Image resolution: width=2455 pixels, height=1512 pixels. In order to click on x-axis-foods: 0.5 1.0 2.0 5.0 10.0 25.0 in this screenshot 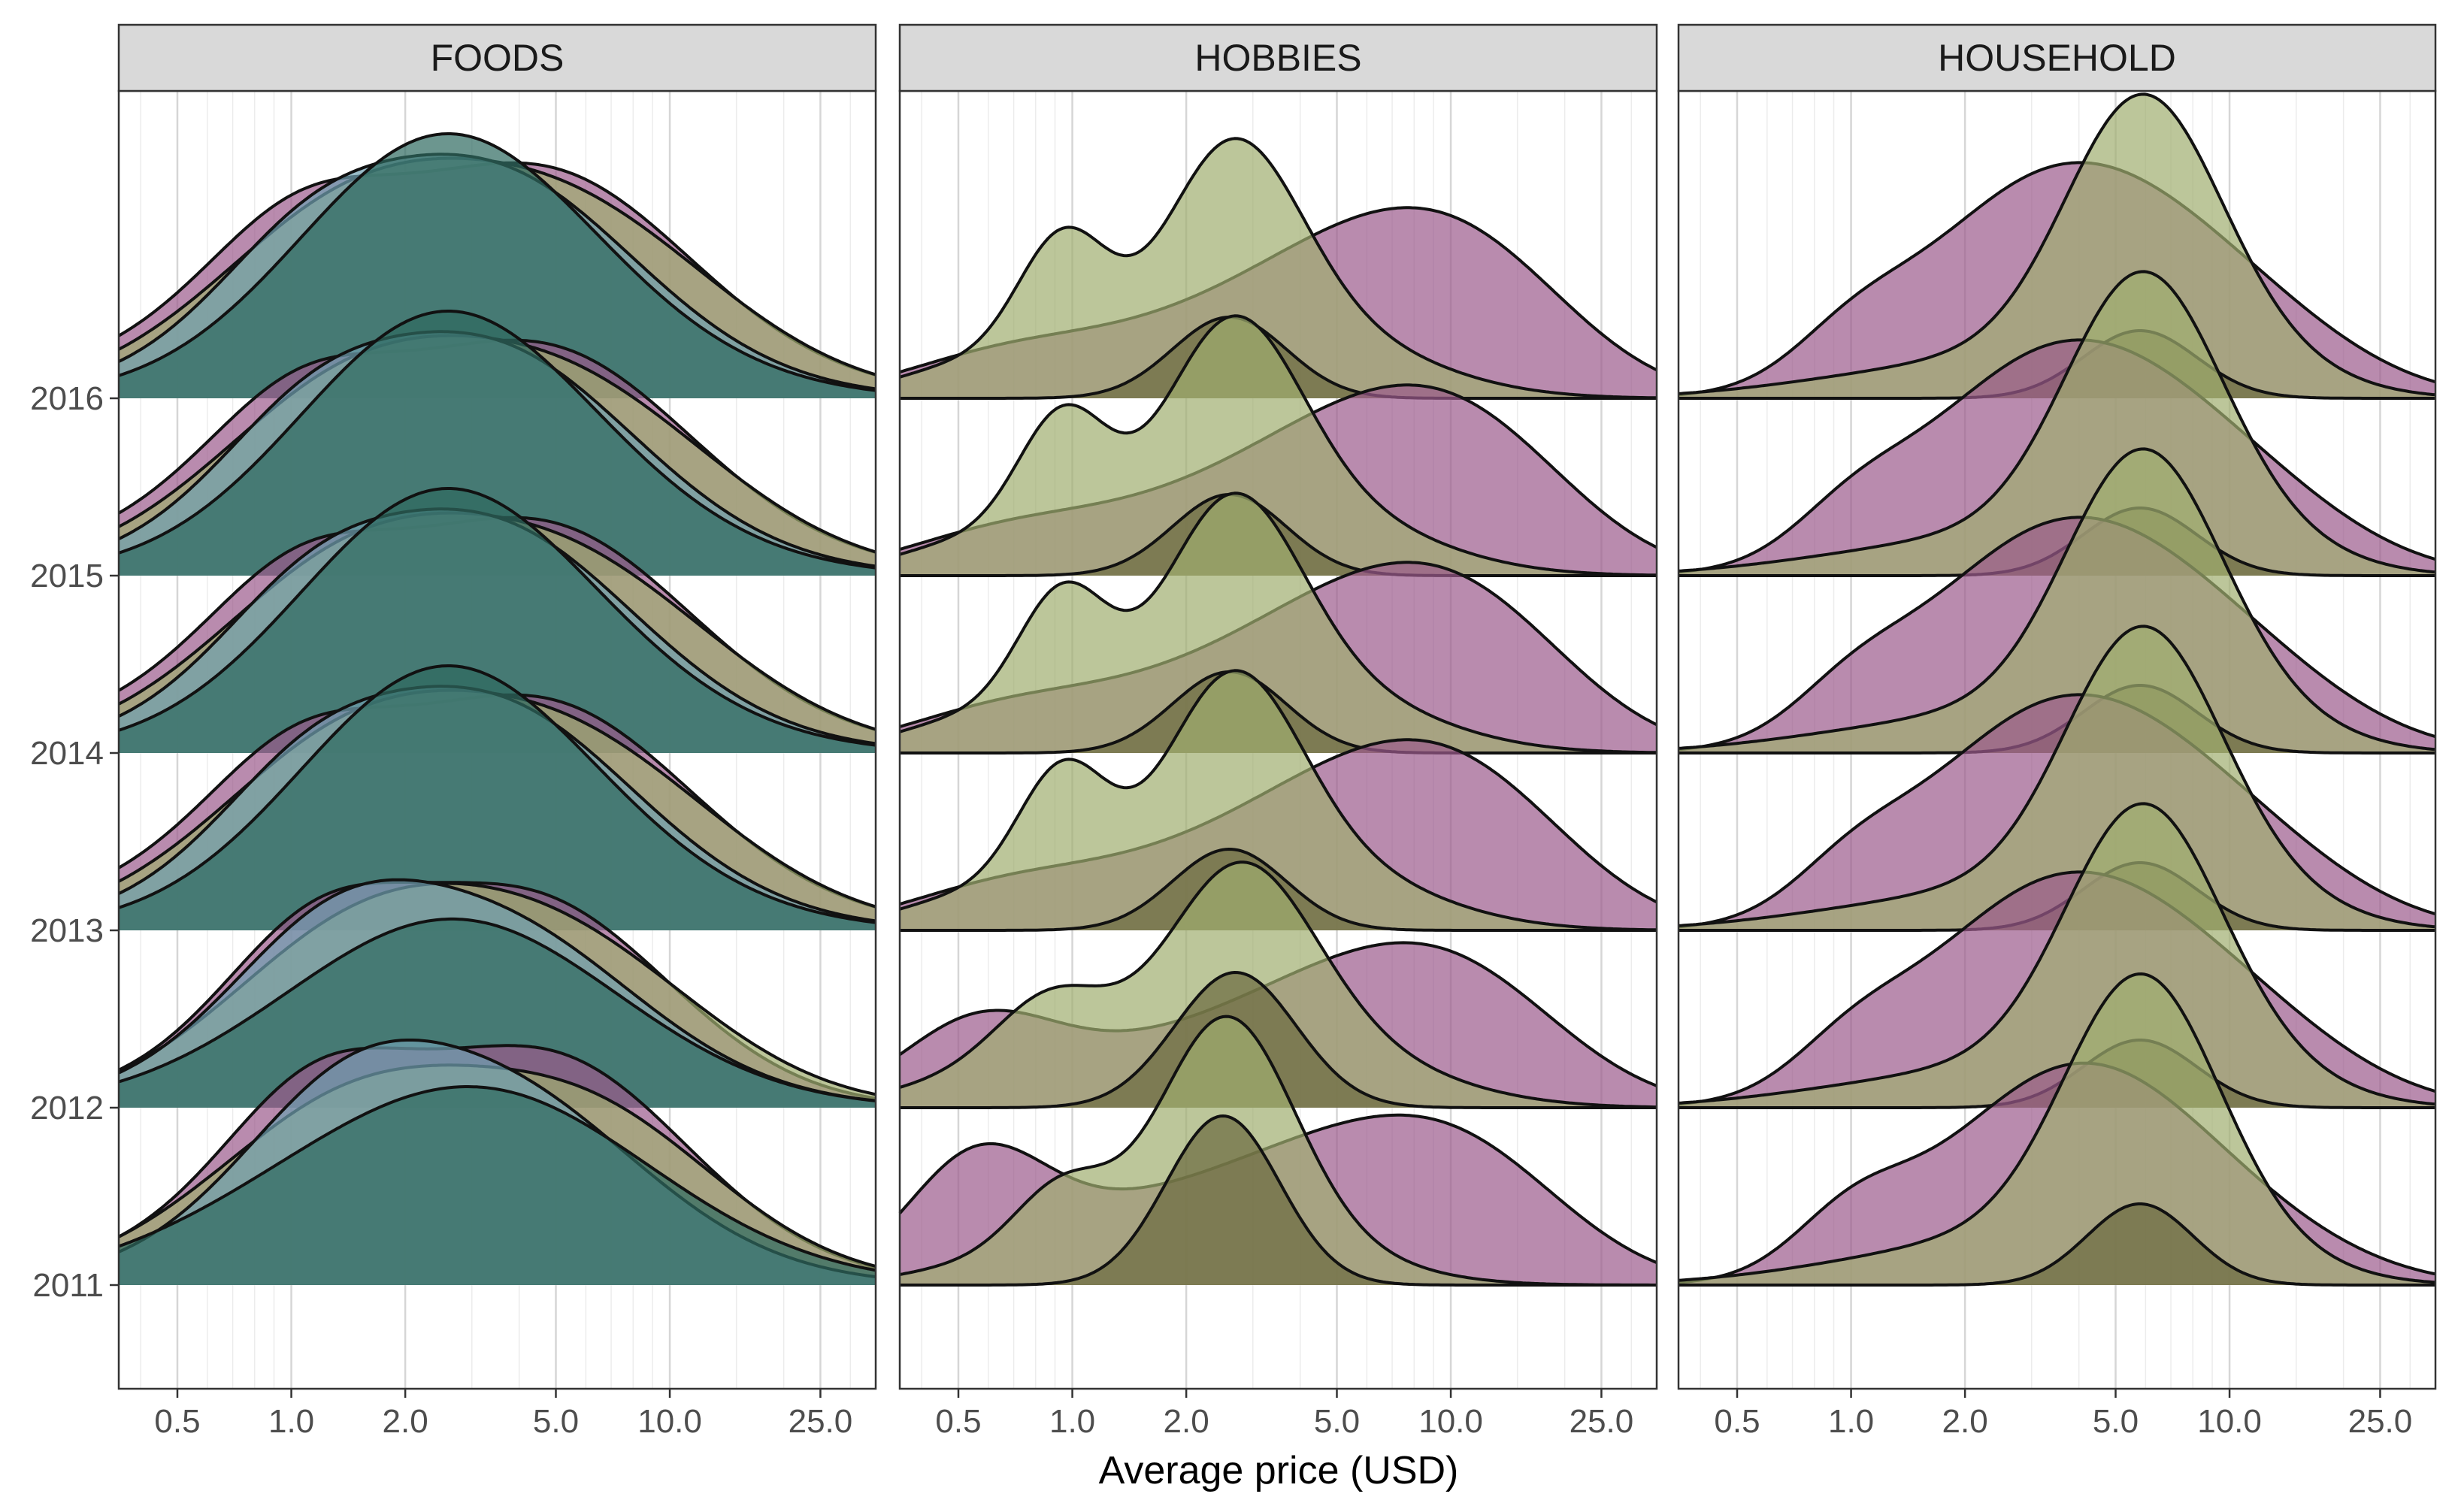, I will do `click(503, 1415)`.